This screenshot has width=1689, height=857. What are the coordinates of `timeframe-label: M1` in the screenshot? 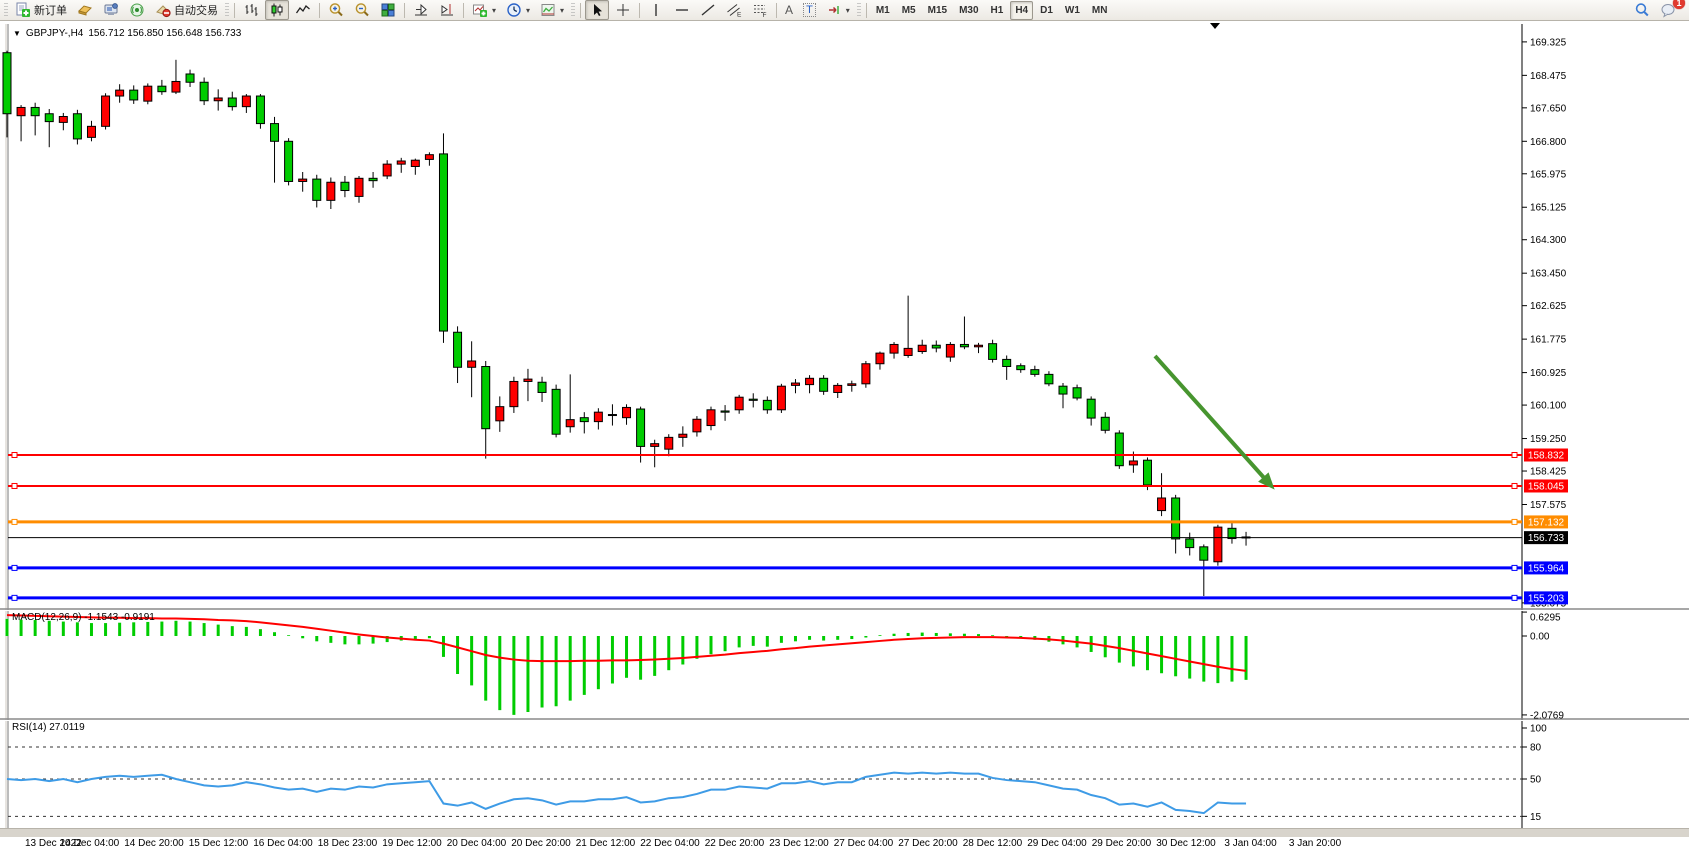 It's located at (882, 10).